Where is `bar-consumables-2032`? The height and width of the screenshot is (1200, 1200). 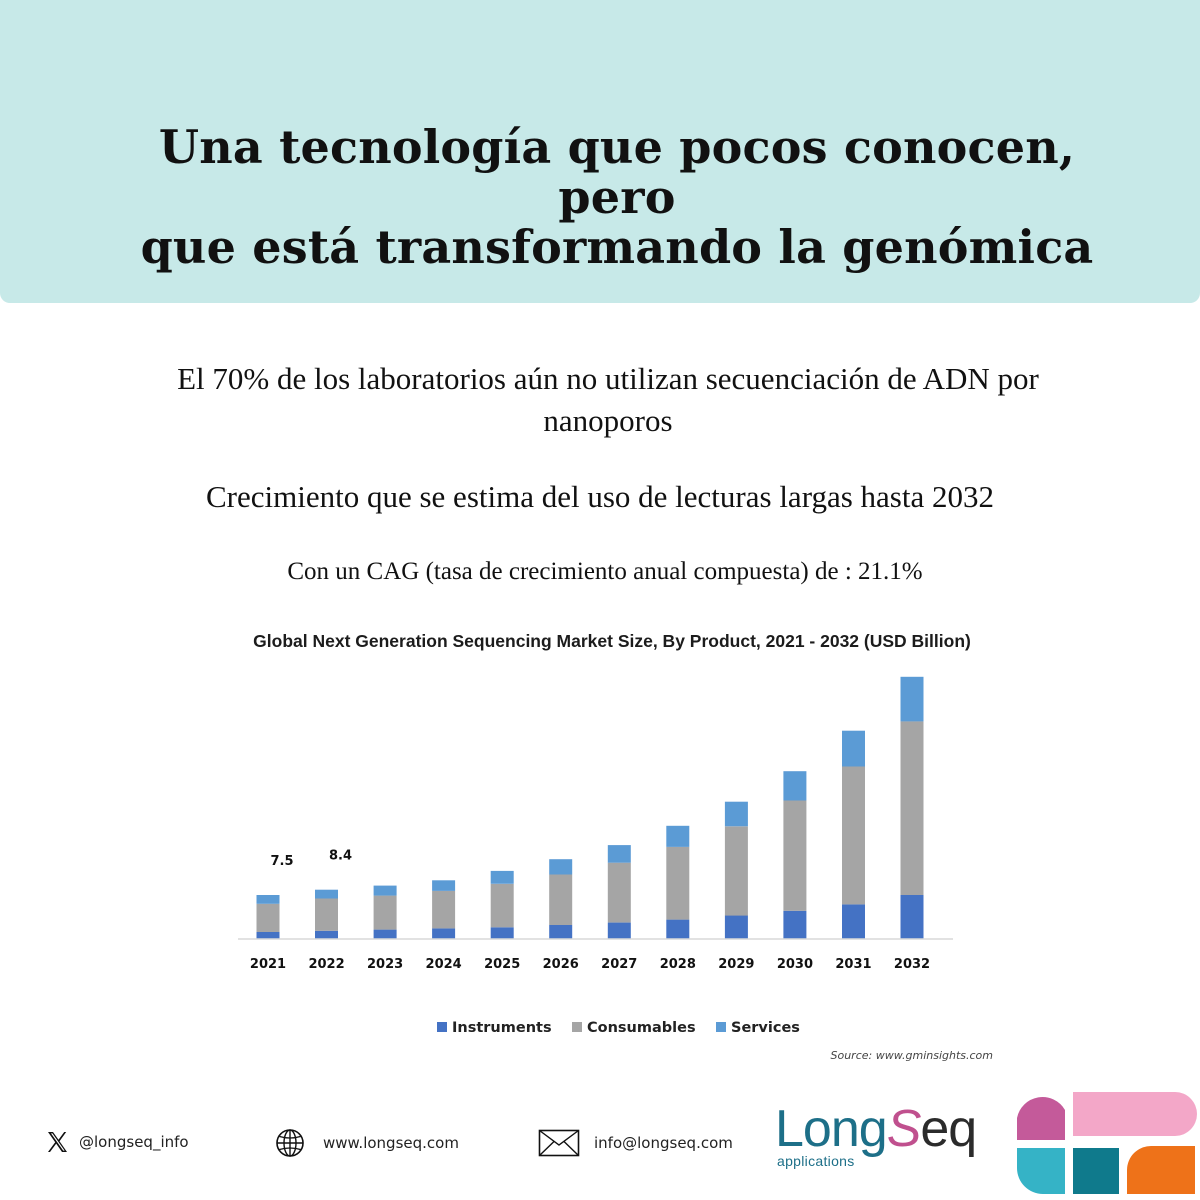 bar-consumables-2032 is located at coordinates (912, 808).